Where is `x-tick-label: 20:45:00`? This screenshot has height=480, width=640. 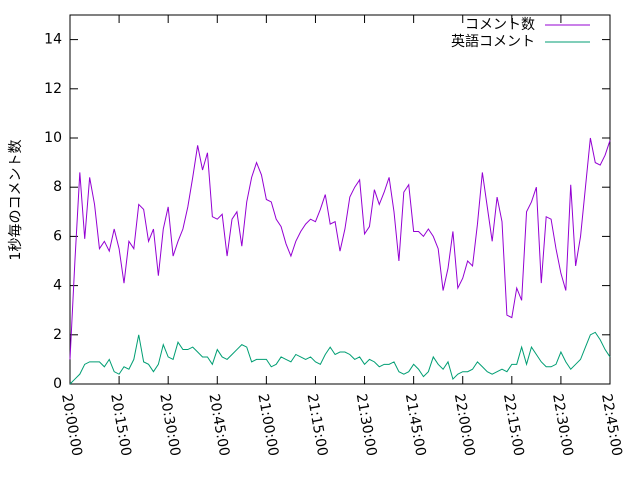 x-tick-label: 20:45:00 is located at coordinates (218, 425).